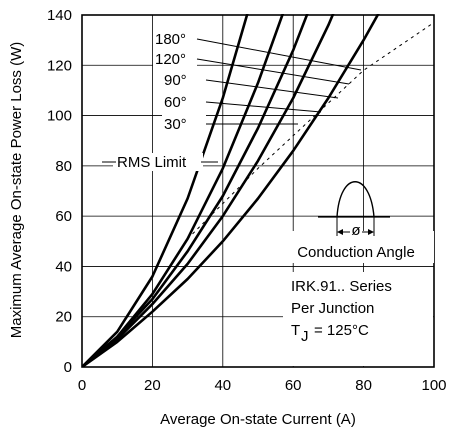  Describe the element at coordinates (152, 162) in the screenshot. I see `rms-limit-label: RMS Limit` at that location.